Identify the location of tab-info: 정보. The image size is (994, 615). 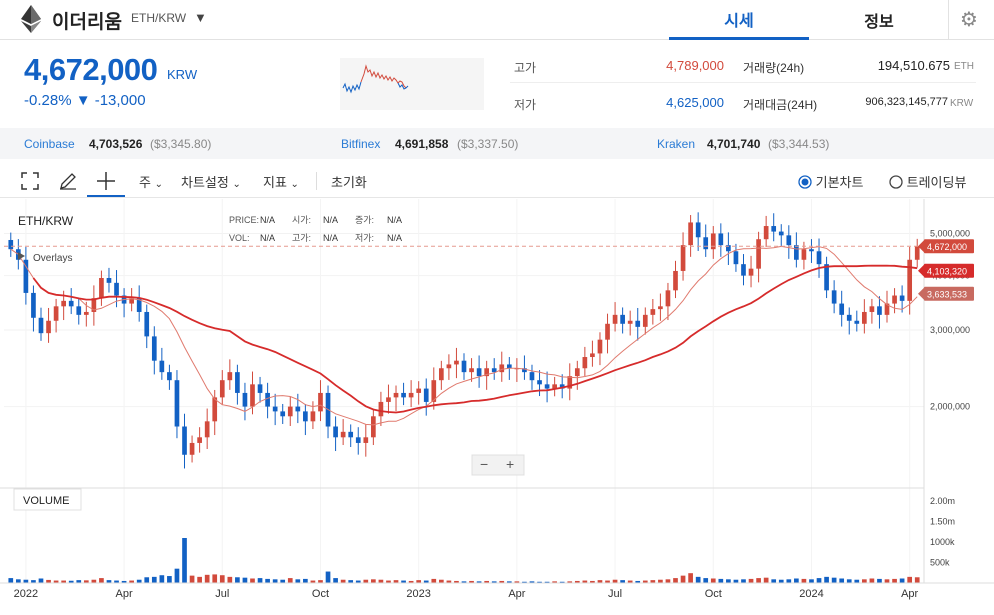
(879, 22).